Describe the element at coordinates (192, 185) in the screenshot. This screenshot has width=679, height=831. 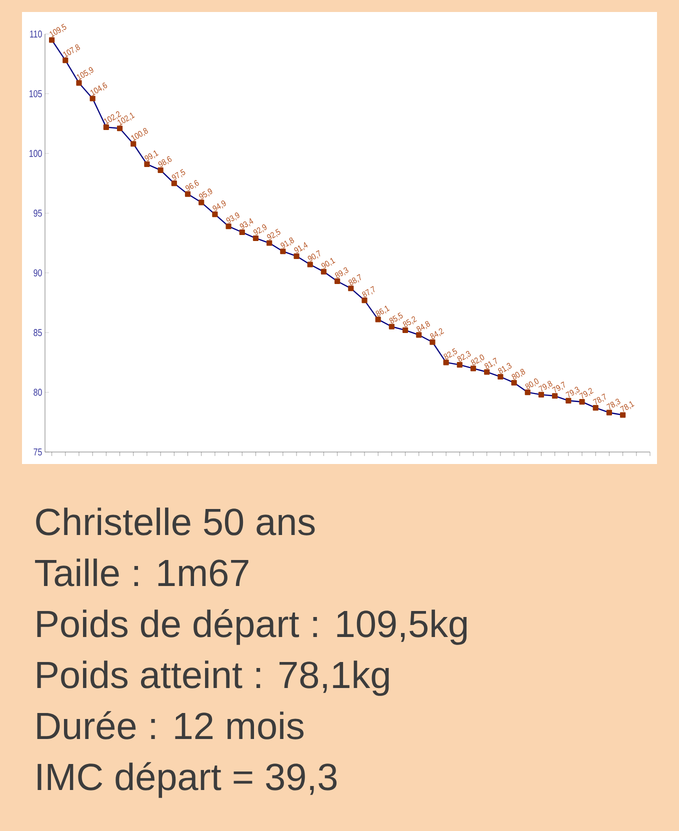
I see `data-label: 96,6` at that location.